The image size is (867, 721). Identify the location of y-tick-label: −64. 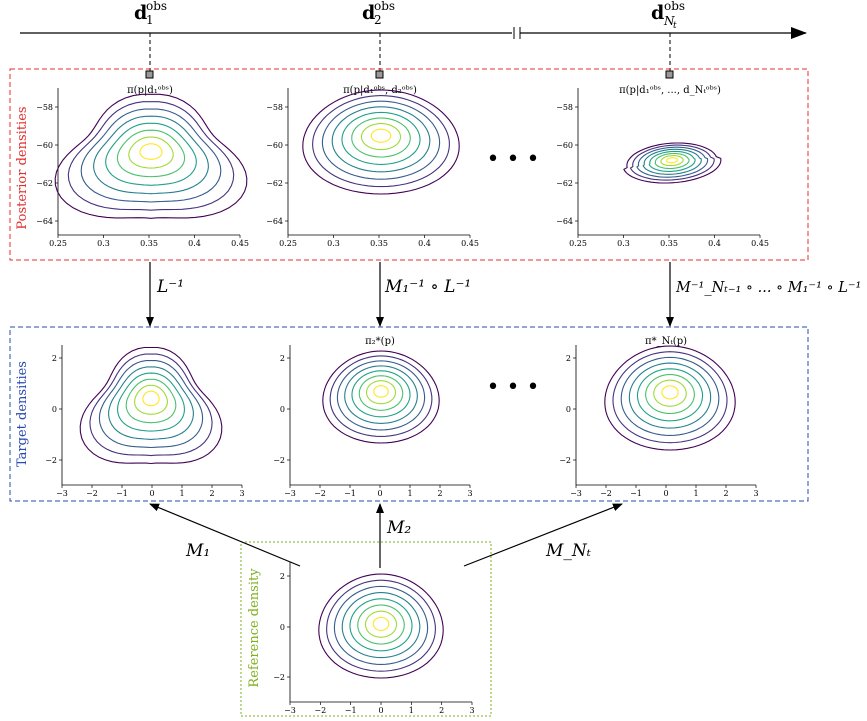
(274, 221).